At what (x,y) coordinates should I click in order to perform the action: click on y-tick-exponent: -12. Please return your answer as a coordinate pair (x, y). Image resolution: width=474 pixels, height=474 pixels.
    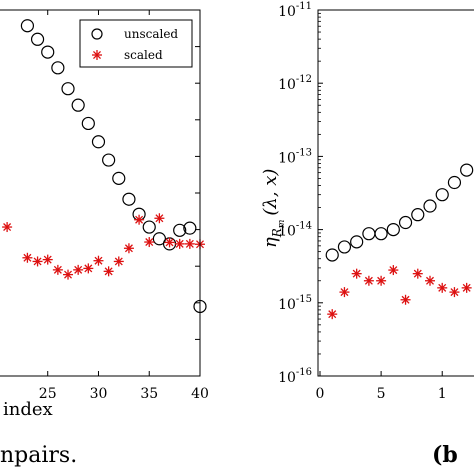
    Looking at the image, I should click on (304, 79).